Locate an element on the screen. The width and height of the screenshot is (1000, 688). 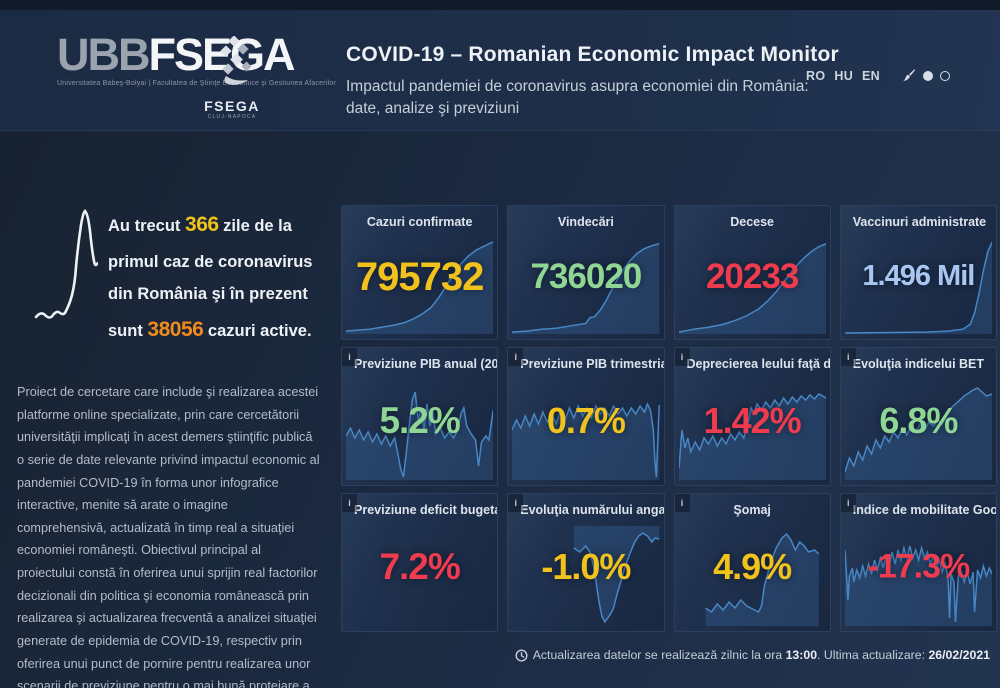
card-value: 6.8% is located at coordinates (918, 421).